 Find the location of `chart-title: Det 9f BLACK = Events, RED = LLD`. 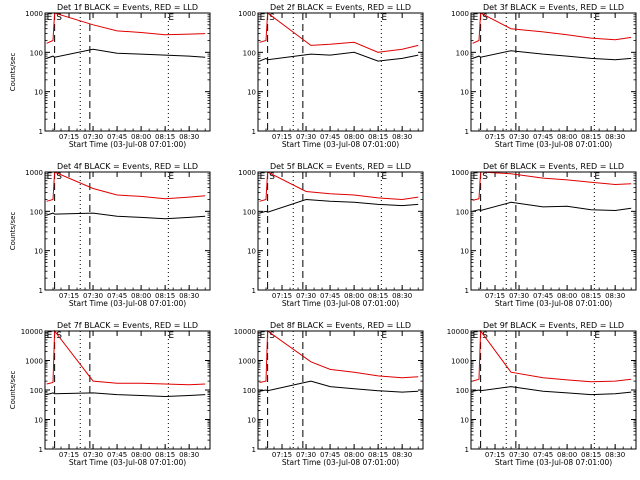

chart-title: Det 9f BLACK = Events, RED = LLD is located at coordinates (553, 325).